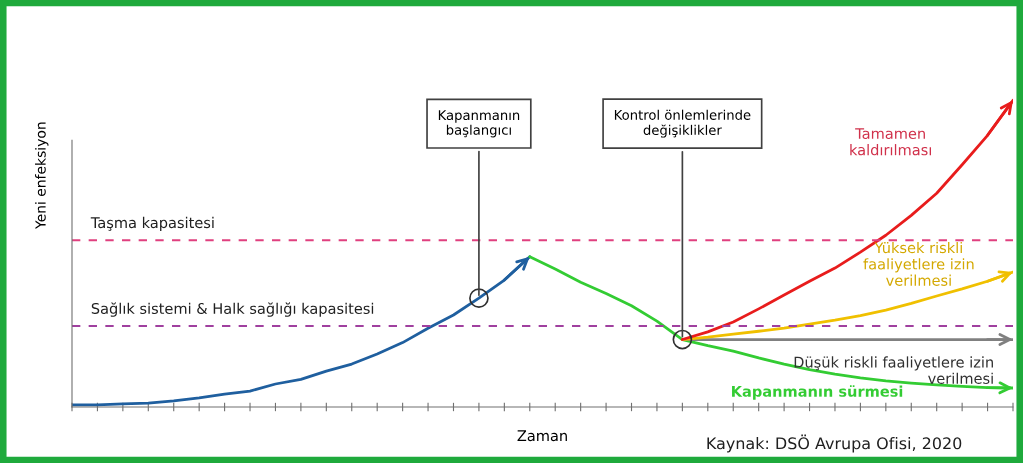 The height and width of the screenshot is (463, 1023). I want to click on legend-label: Düşük riskli faaliyetlere izin verilmesi, so click(893, 370).